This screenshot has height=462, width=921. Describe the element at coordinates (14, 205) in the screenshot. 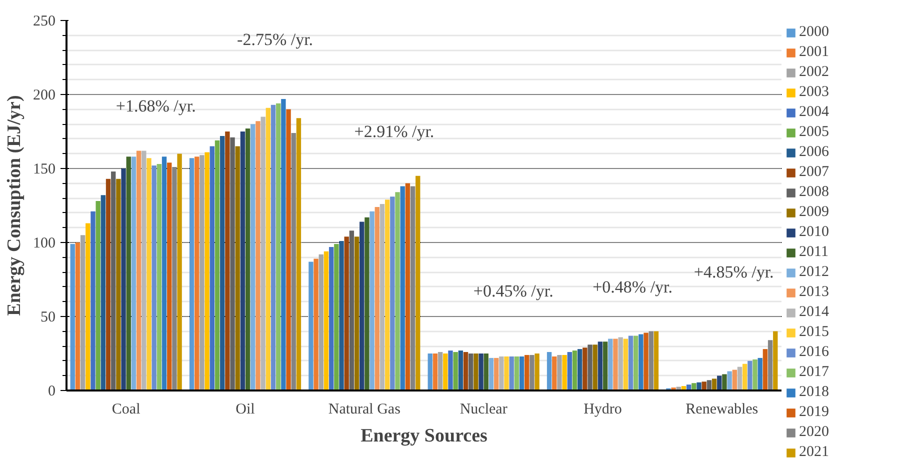

I see `y-axis-title: Energy Consuption (EJ/yr)` at that location.